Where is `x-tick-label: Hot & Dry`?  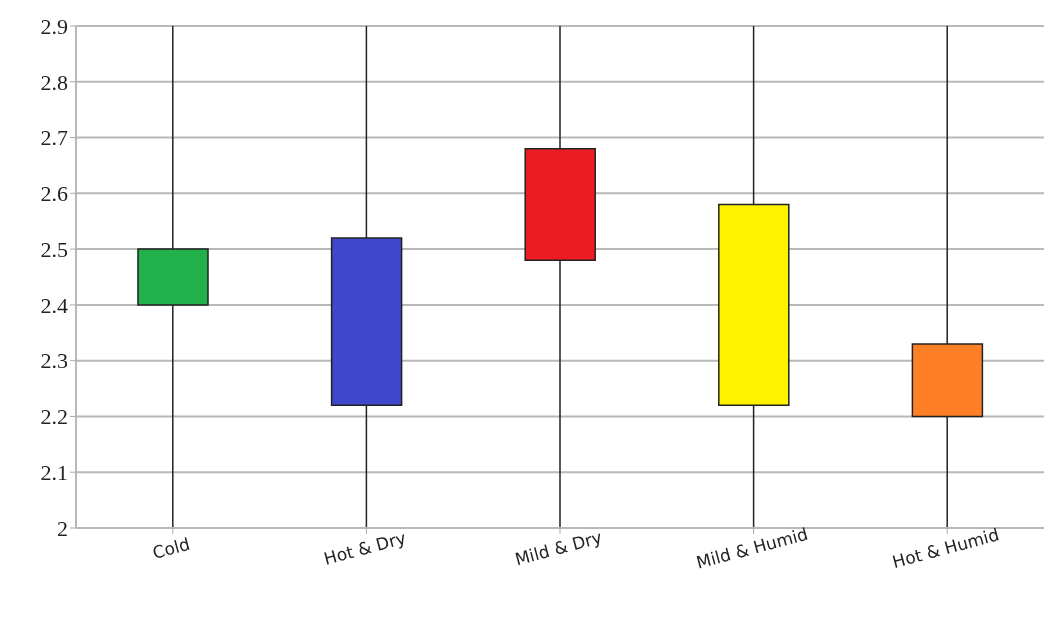
x-tick-label: Hot & Dry is located at coordinates (365, 548).